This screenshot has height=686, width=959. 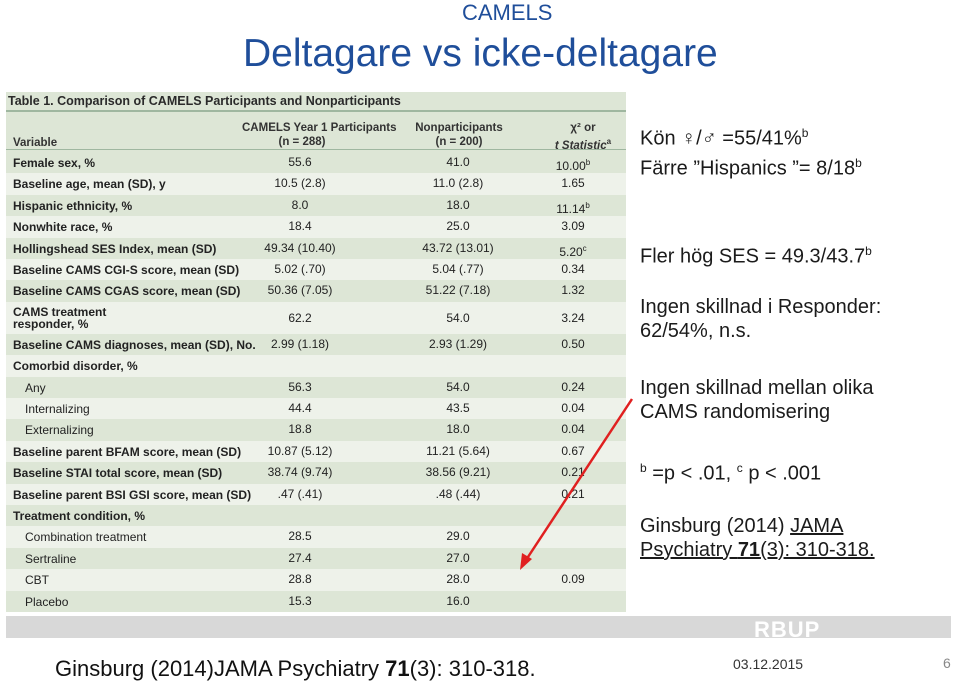 I want to click on row-cell-1: 28.5, so click(x=300, y=536).